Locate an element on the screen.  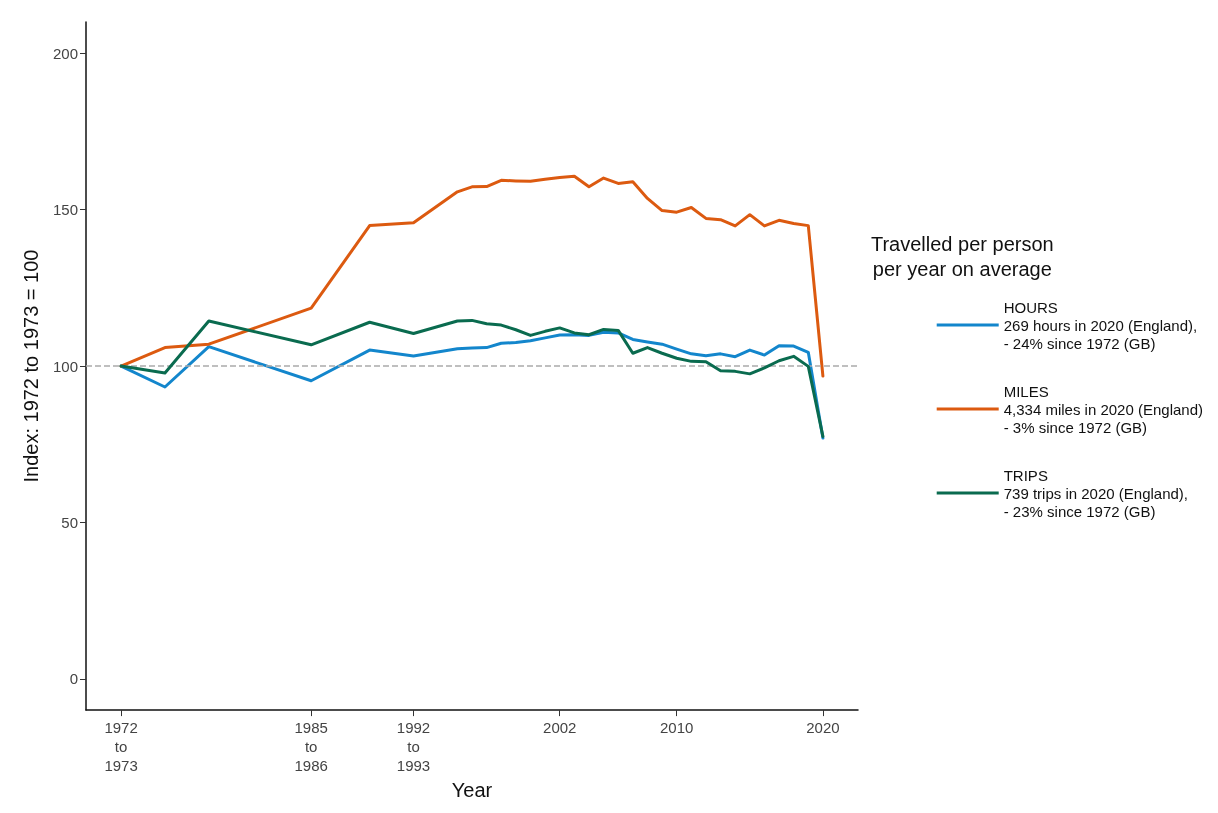
x-tick-label: 2010 is located at coordinates (677, 728).